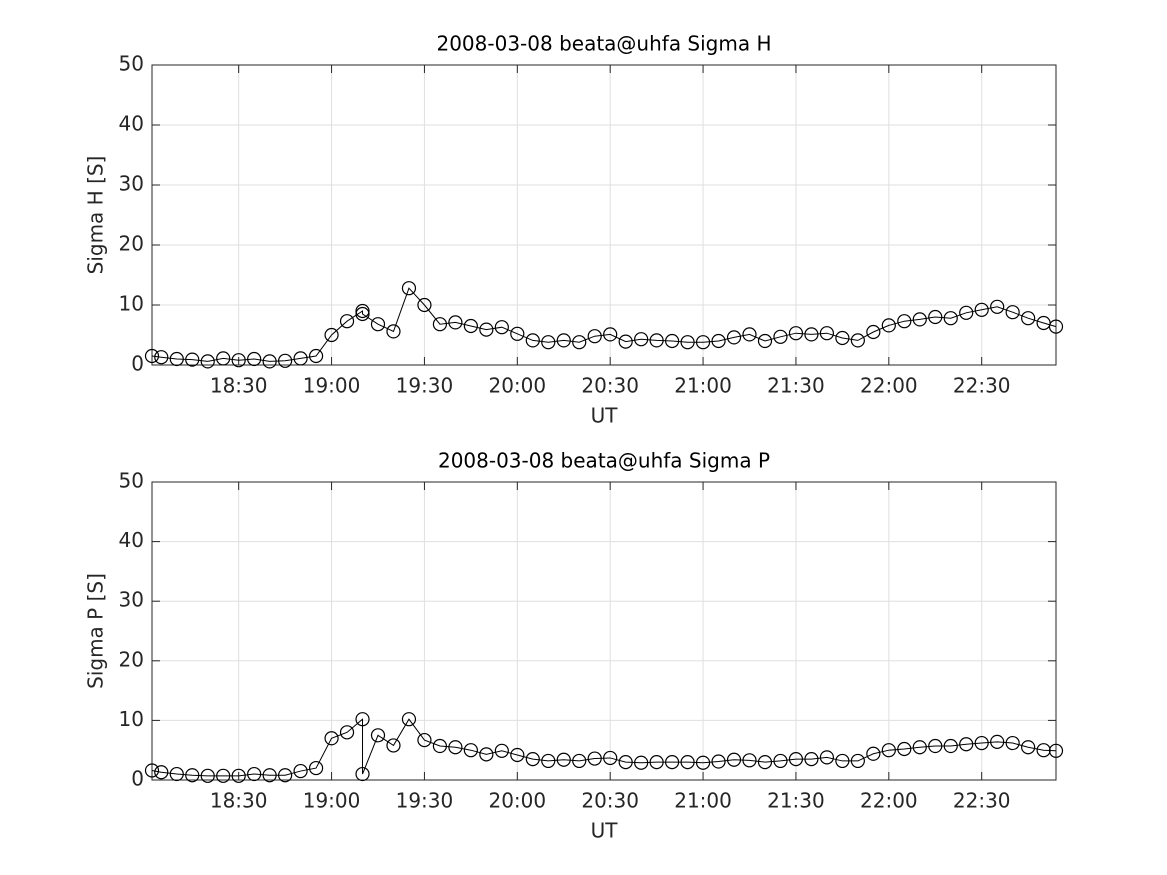 This screenshot has height=875, width=1167. Describe the element at coordinates (131, 64) in the screenshot. I see `y-tick-label: 50` at that location.